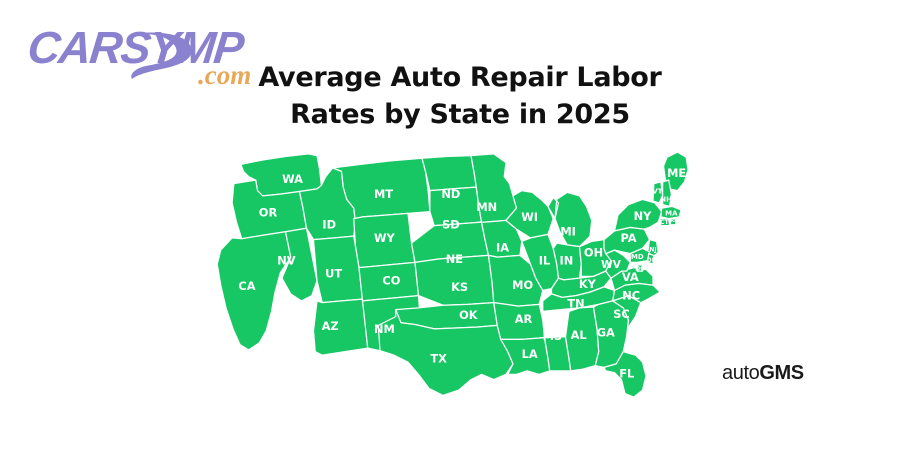  What do you see at coordinates (651, 259) in the screenshot?
I see `state-DE` at bounding box center [651, 259].